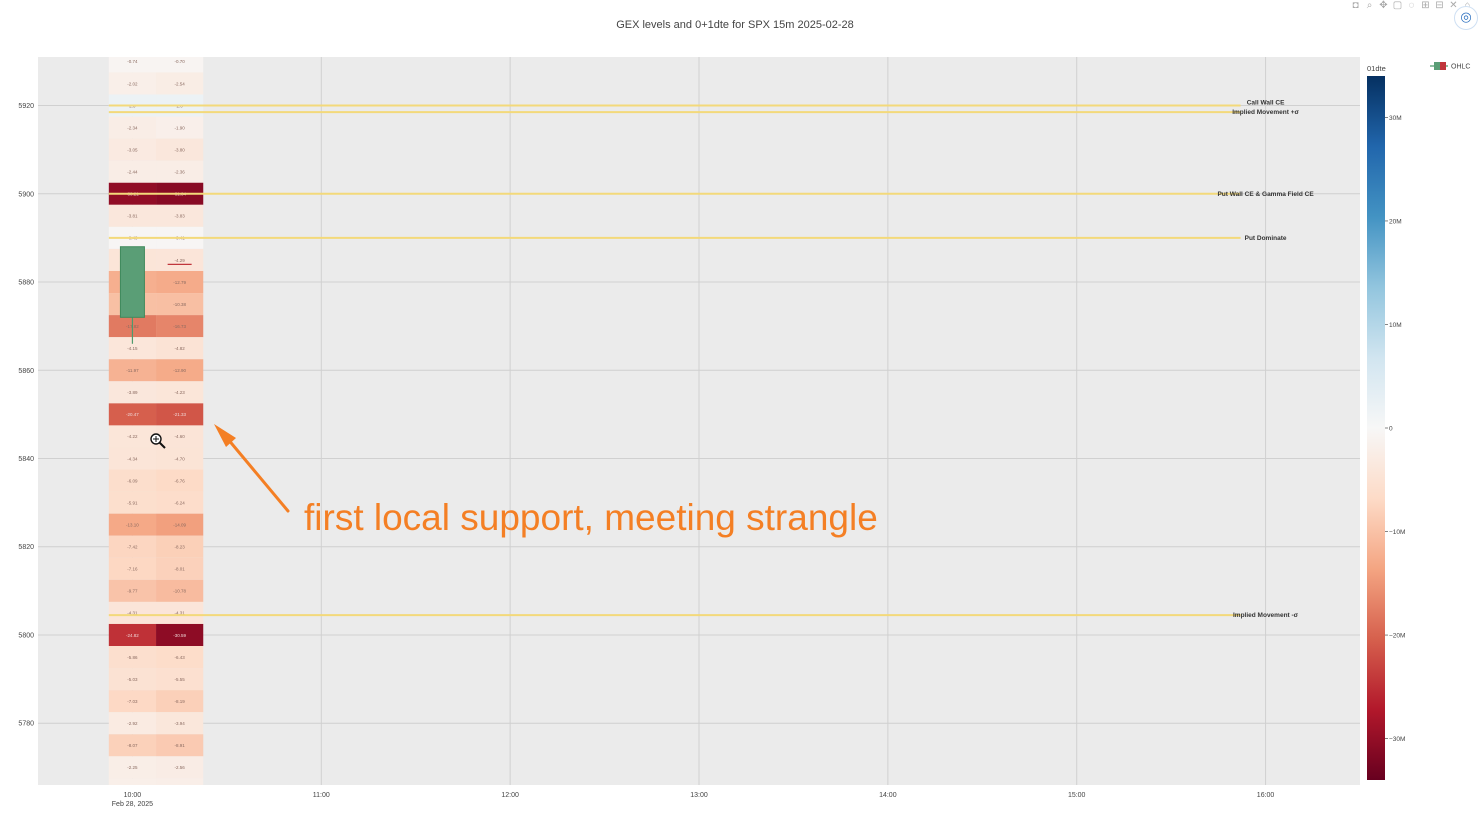 This screenshot has width=1481, height=830. I want to click on heatmap-cell-label: -4.15, so click(132, 348).